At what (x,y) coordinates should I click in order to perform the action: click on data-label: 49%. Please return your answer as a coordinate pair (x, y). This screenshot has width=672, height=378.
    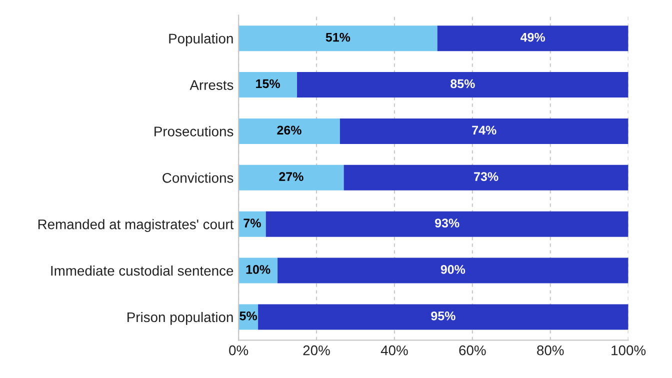
    Looking at the image, I should click on (533, 37).